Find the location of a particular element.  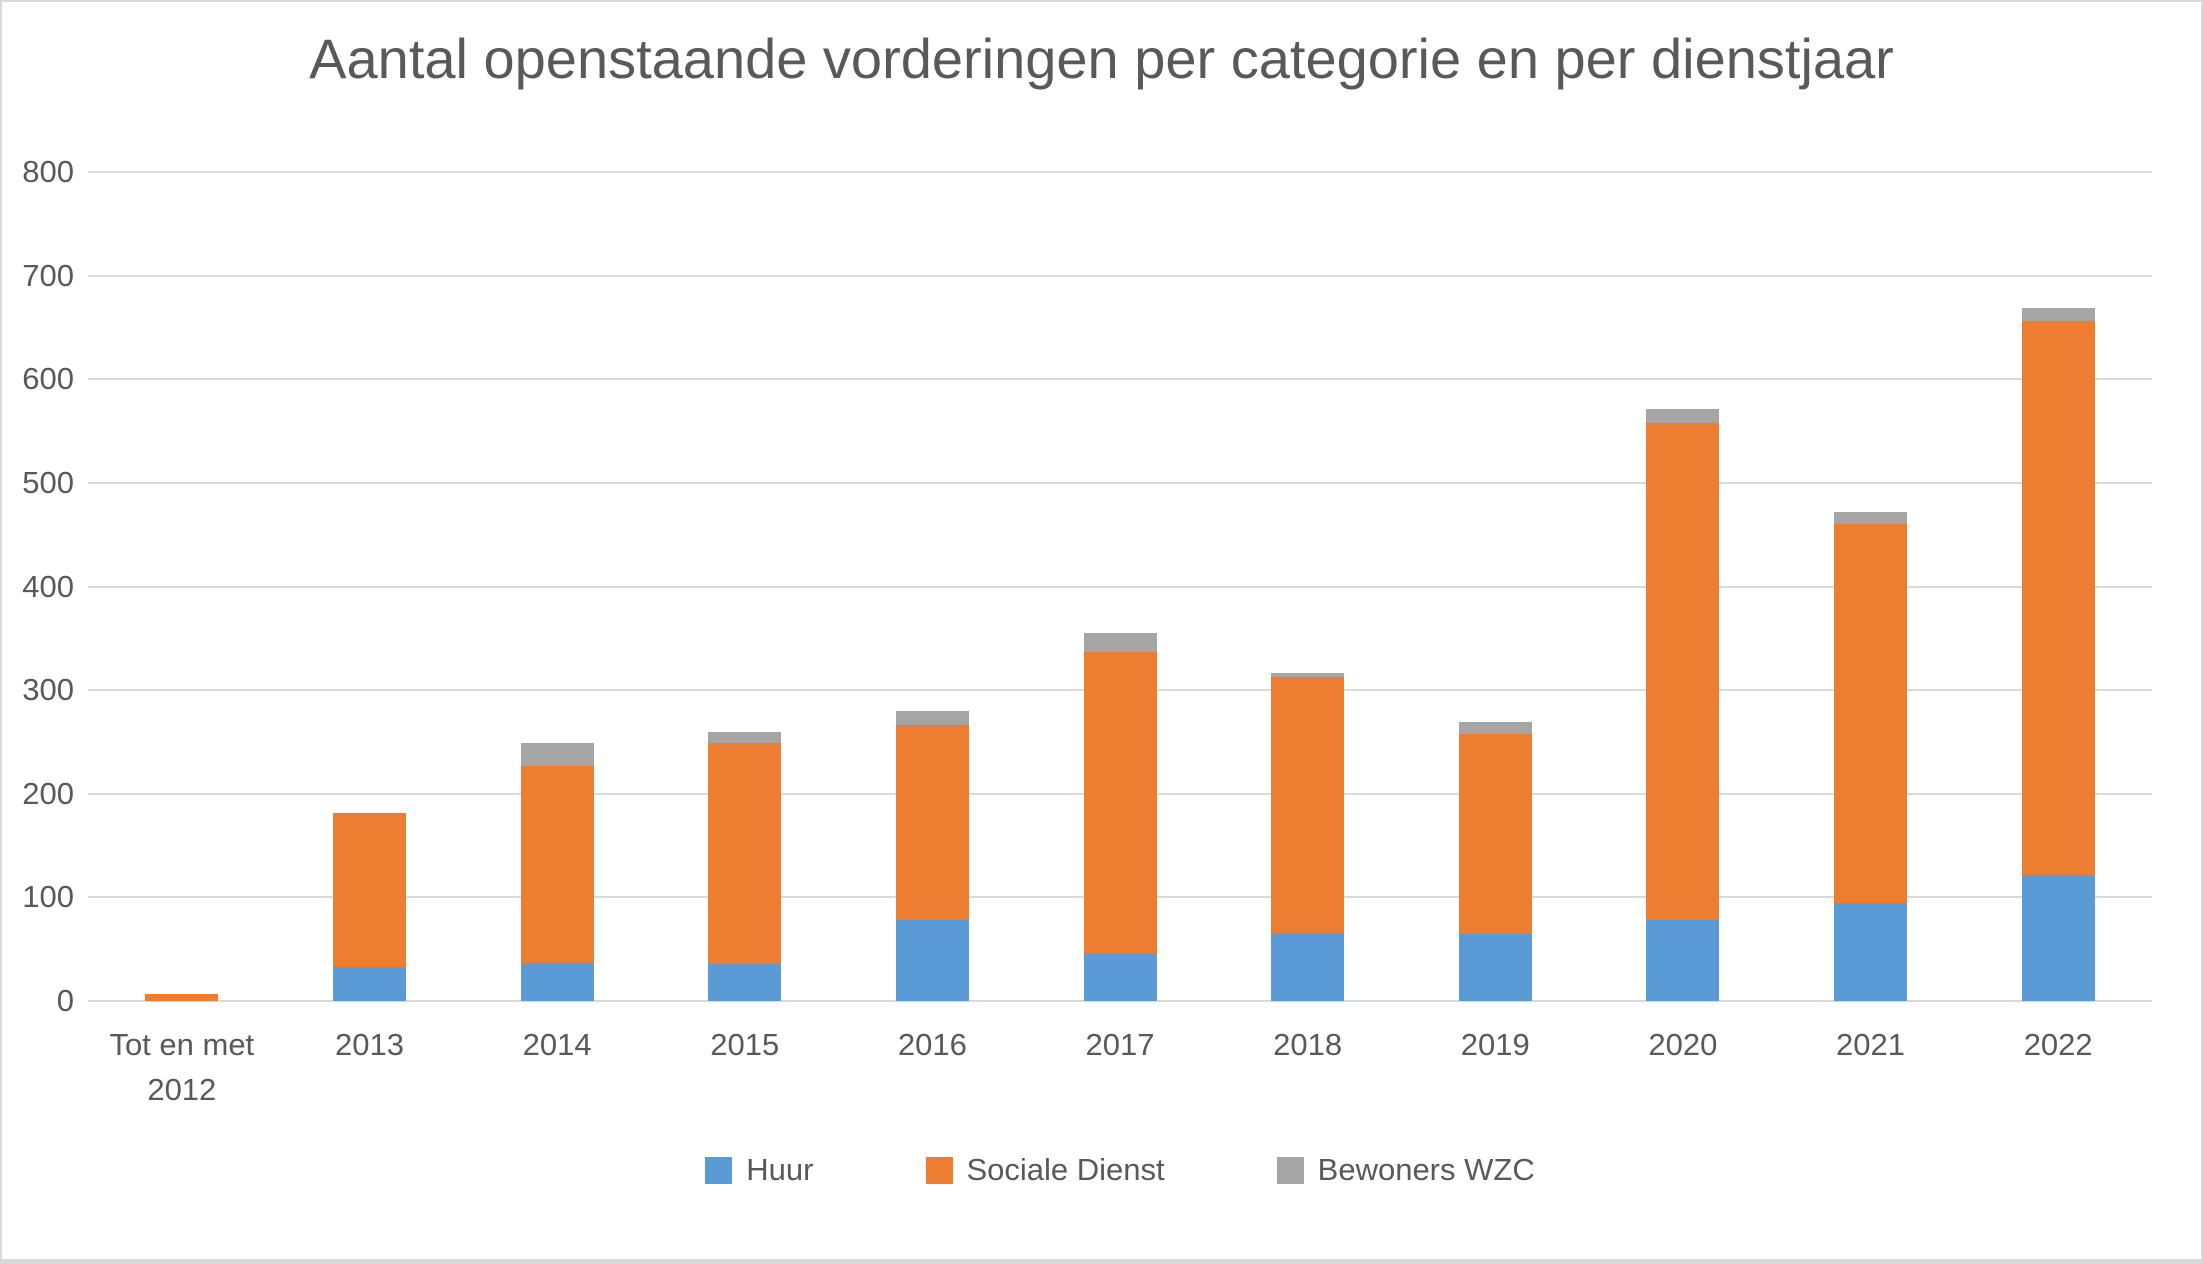

x-axis-label: 2022 is located at coordinates (2058, 1044).